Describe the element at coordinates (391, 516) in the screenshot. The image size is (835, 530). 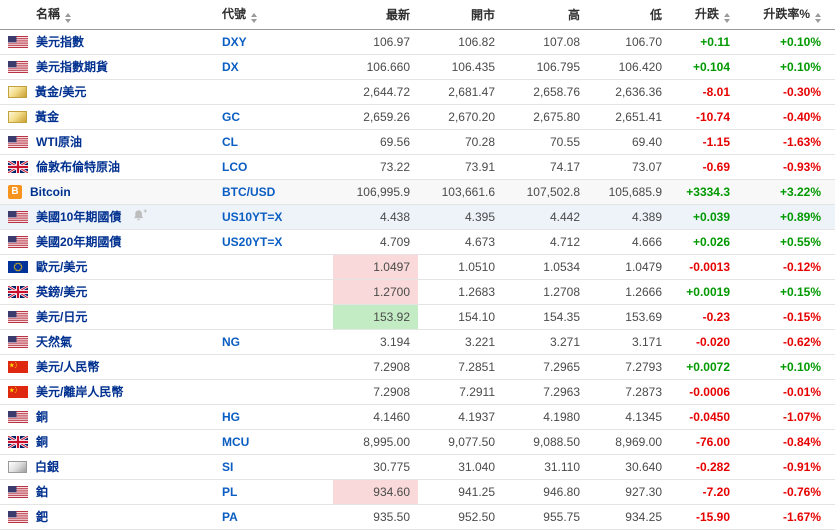
I see `last-price-cell: 935.50` at that location.